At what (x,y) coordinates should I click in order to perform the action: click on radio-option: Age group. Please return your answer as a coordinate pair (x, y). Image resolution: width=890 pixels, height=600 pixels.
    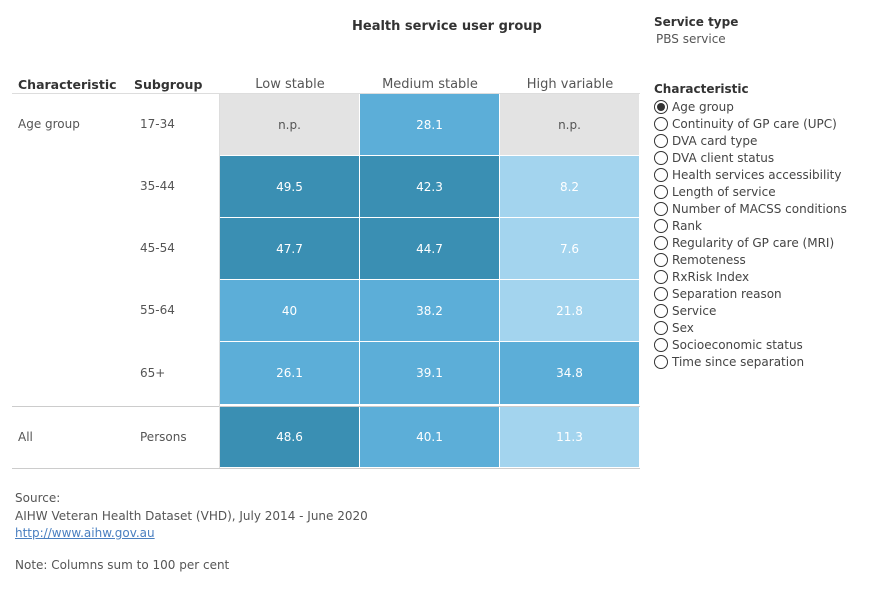
    Looking at the image, I should click on (694, 106).